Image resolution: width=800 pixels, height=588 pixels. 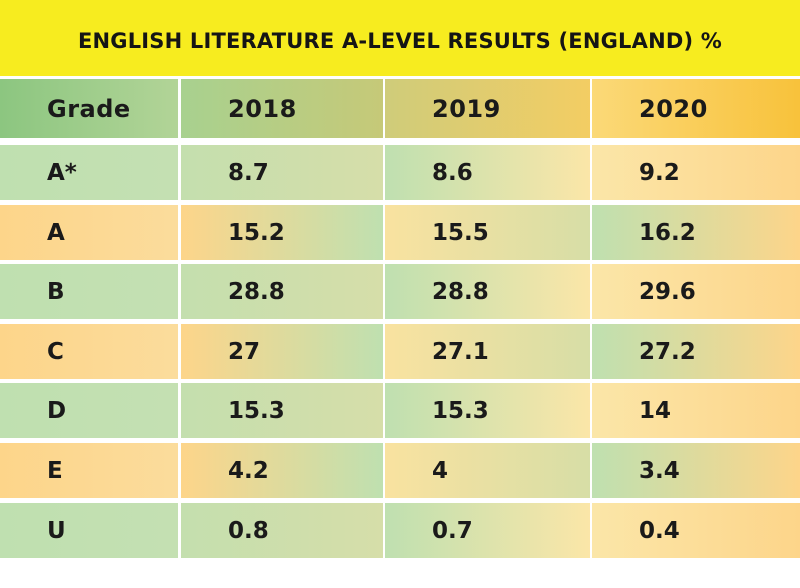 I want to click on cell-value: C, so click(x=55, y=351).